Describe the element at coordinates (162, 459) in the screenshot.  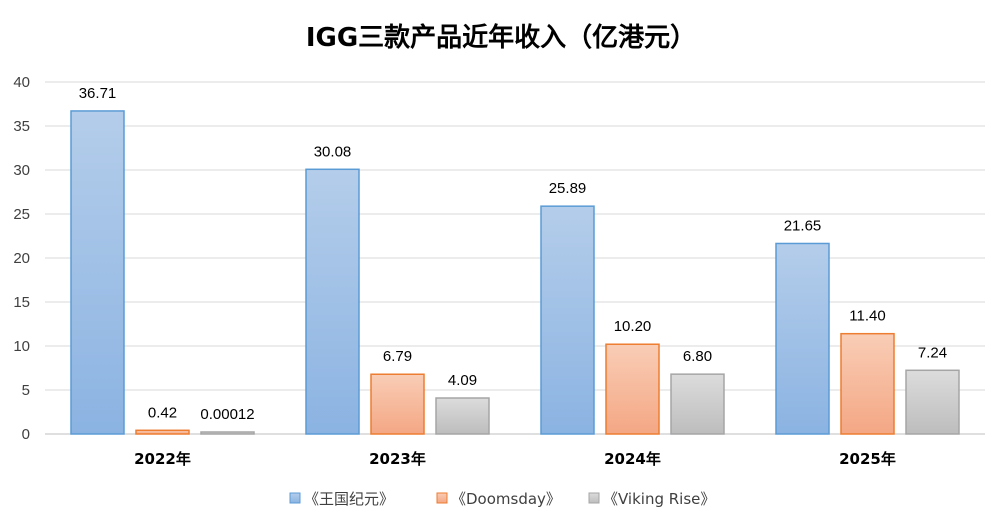
I see `x-tick-label: 2022年` at that location.